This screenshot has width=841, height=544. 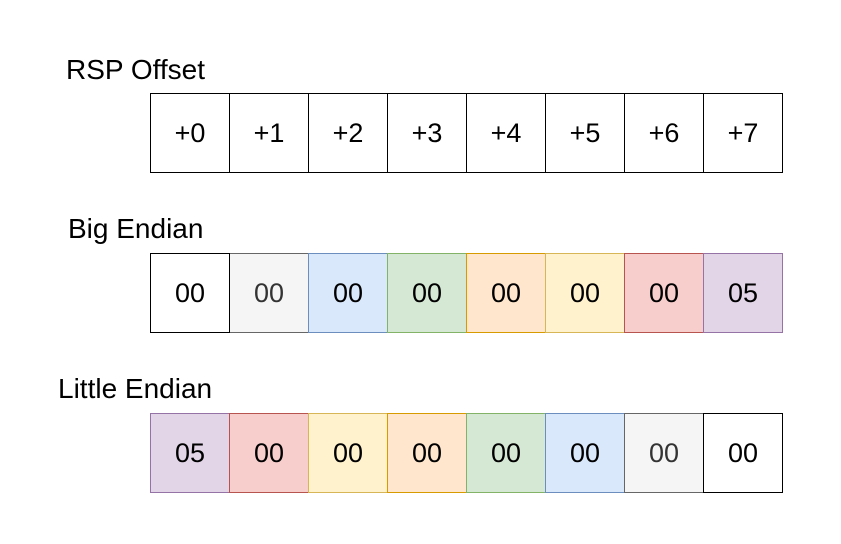 What do you see at coordinates (743, 133) in the screenshot?
I see `offset-cell: +7` at bounding box center [743, 133].